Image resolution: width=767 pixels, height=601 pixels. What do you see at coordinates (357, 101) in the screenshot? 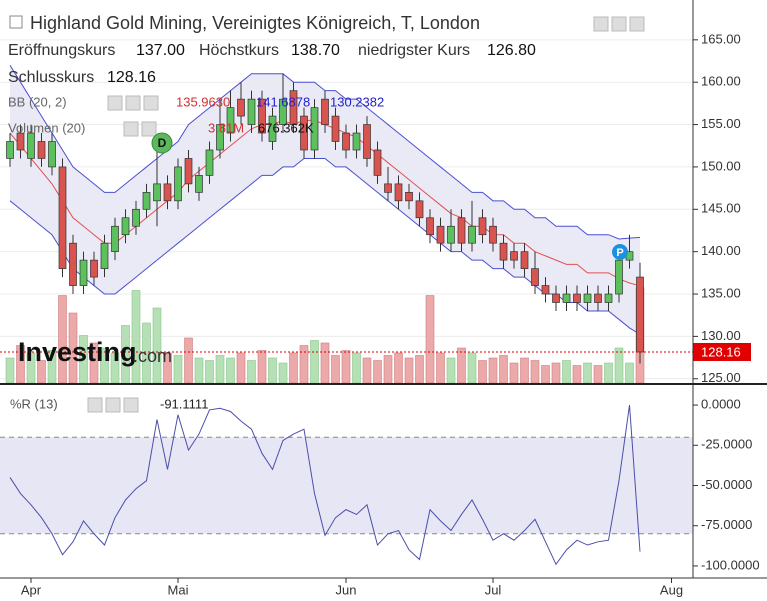
I see `bb-legend-value: 130.2382` at bounding box center [357, 101].